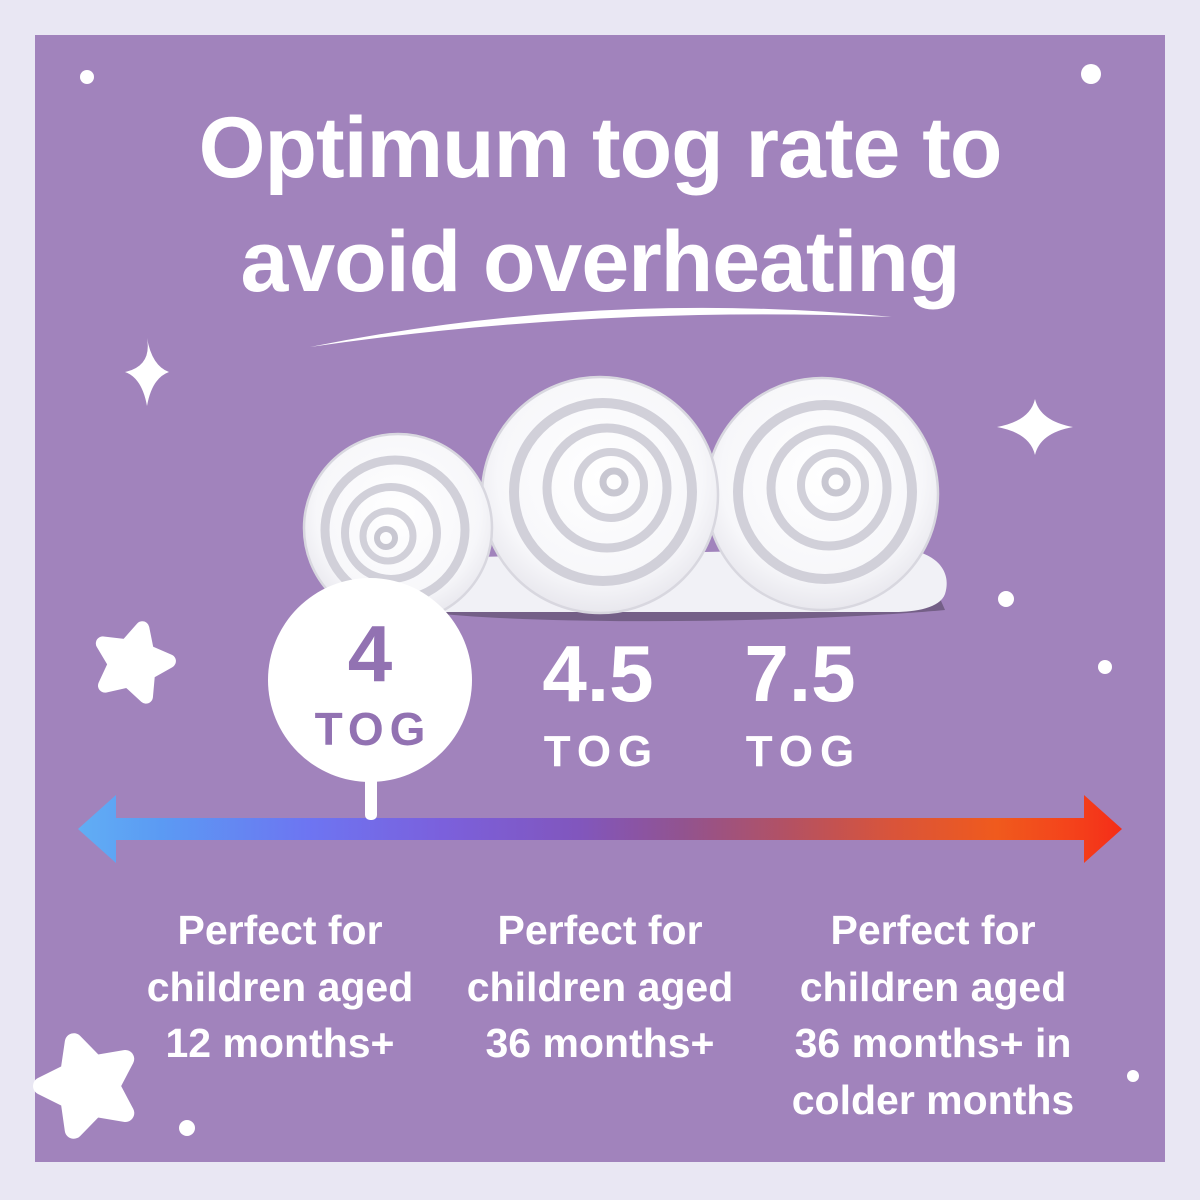 The width and height of the screenshot is (1200, 1200). Describe the element at coordinates (398, 528) in the screenshot. I see `duvet-roll-small` at that location.